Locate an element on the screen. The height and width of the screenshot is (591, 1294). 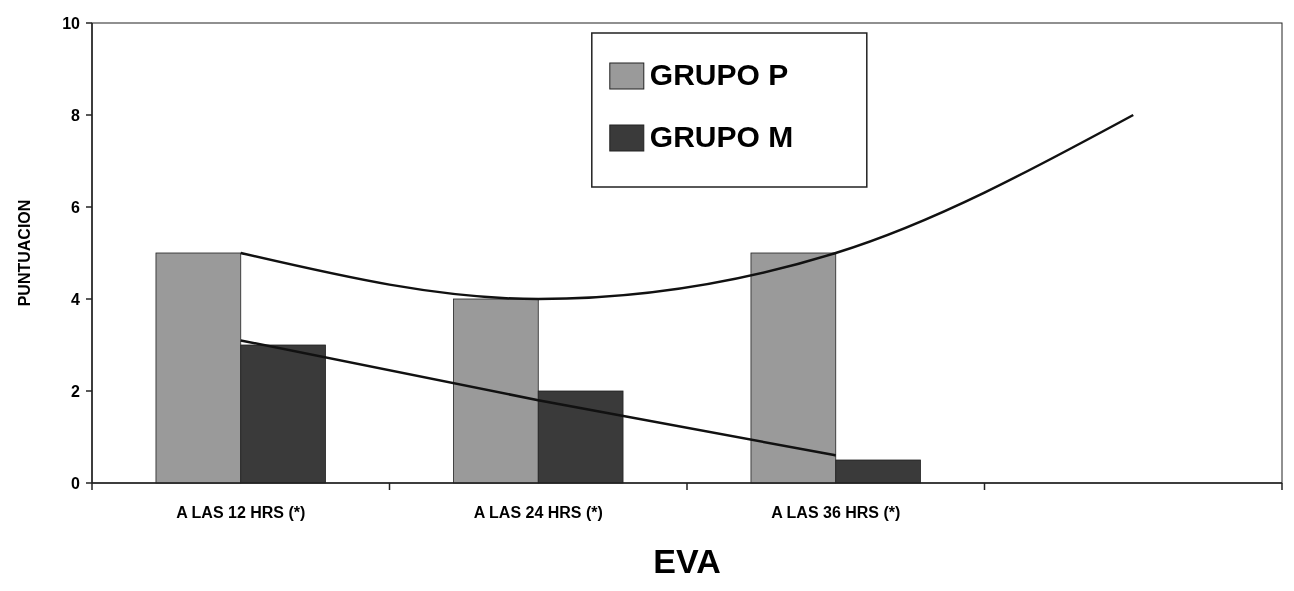
x-tick-label: A LAS 24 HRS (*) is located at coordinates (538, 512).